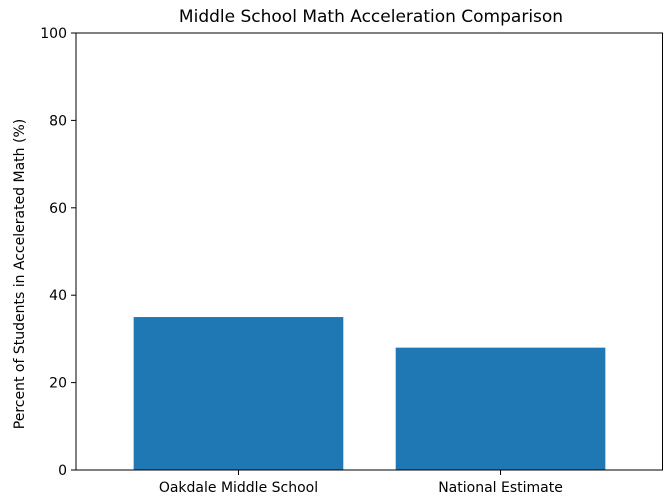  I want to click on y-tick-label: 40, so click(58, 296).